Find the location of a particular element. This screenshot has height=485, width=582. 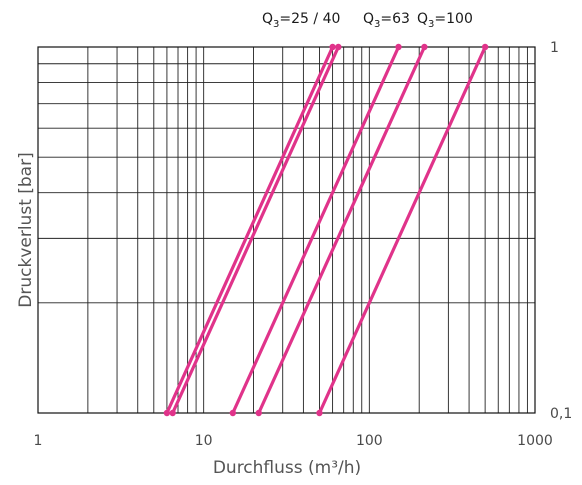

series-label-3: Q3=100 is located at coordinates (445, 20).